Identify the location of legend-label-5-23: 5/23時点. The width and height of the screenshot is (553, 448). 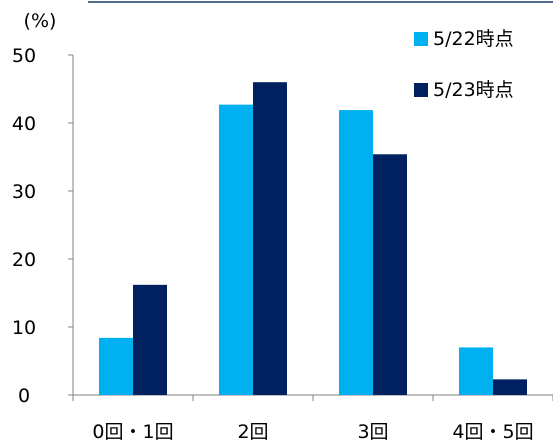
(473, 90).